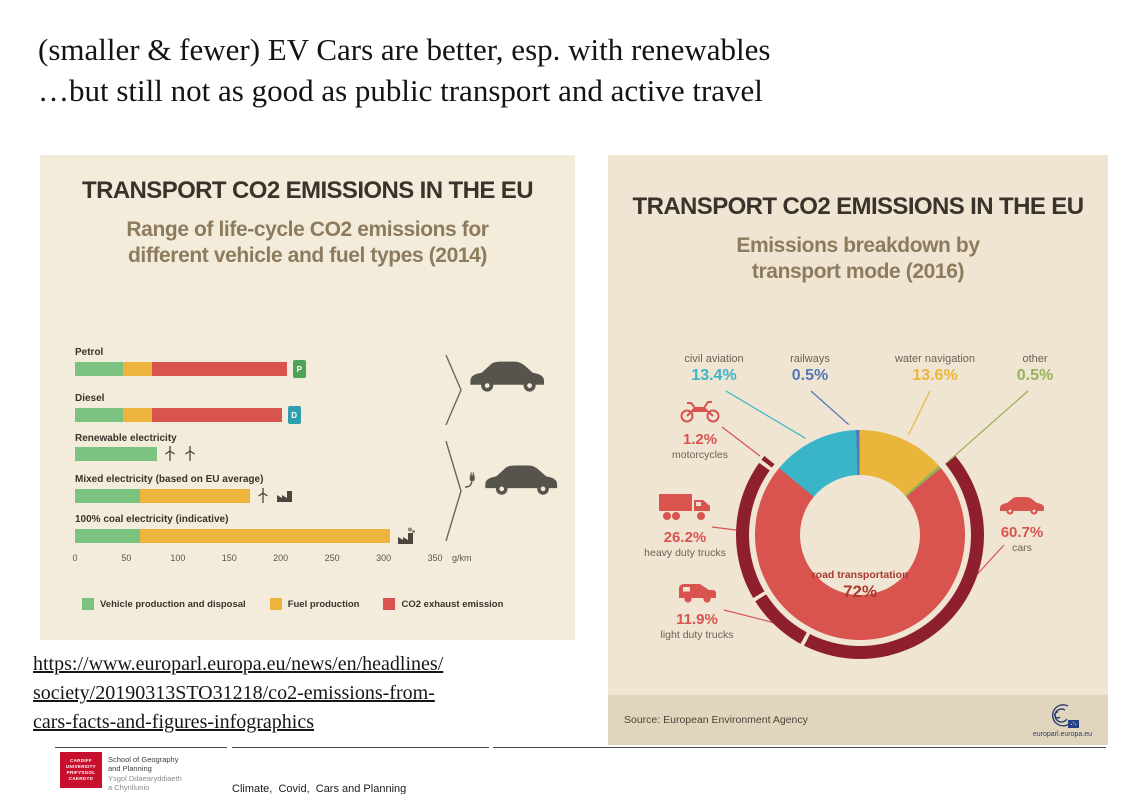  What do you see at coordinates (860, 575) in the screenshot?
I see `road-transportation-label: road transportation` at bounding box center [860, 575].